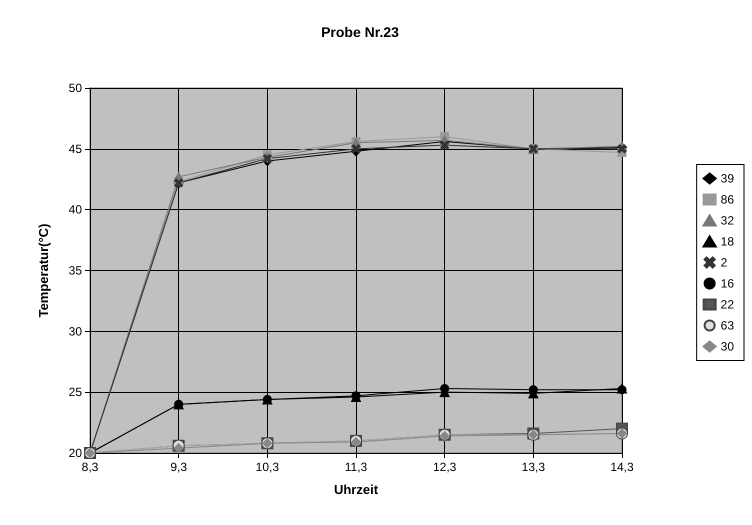  Describe the element at coordinates (727, 179) in the screenshot. I see `legend-label: 39` at that location.